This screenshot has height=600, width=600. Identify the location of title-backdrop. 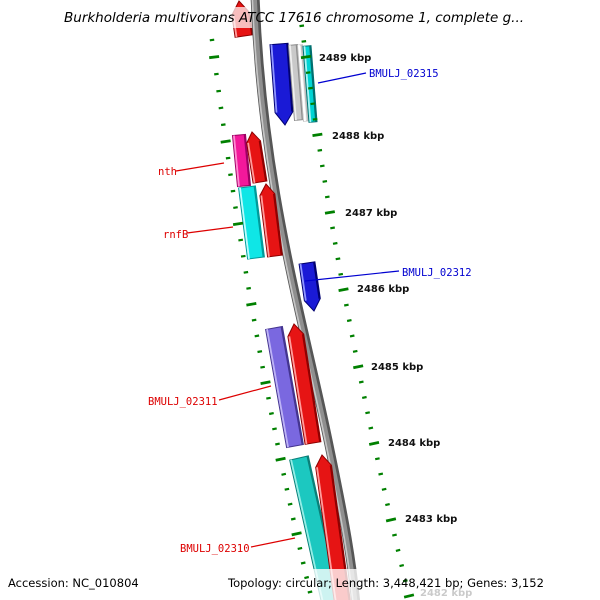
(300, 17).